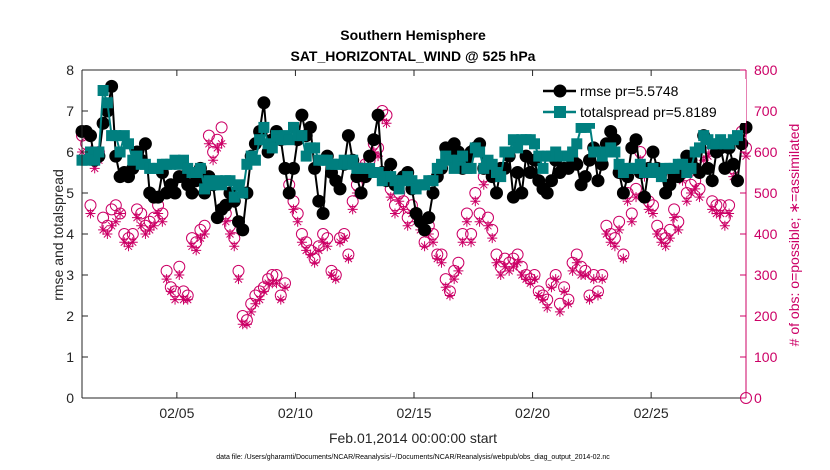 Image resolution: width=830 pixels, height=470 pixels. I want to click on legend: rmse pr=5.5748 totalspread pr=5.8189, so click(642, 101).